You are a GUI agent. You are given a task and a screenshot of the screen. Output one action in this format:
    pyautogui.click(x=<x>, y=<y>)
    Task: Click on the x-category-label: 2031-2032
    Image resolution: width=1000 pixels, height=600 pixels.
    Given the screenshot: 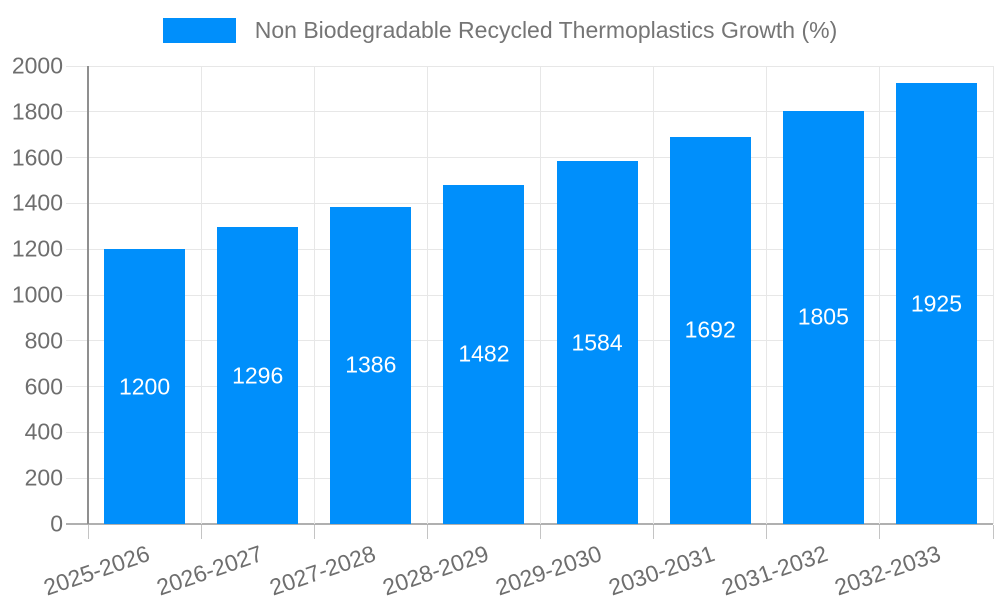 What is the action you would take?
    pyautogui.click(x=775, y=570)
    